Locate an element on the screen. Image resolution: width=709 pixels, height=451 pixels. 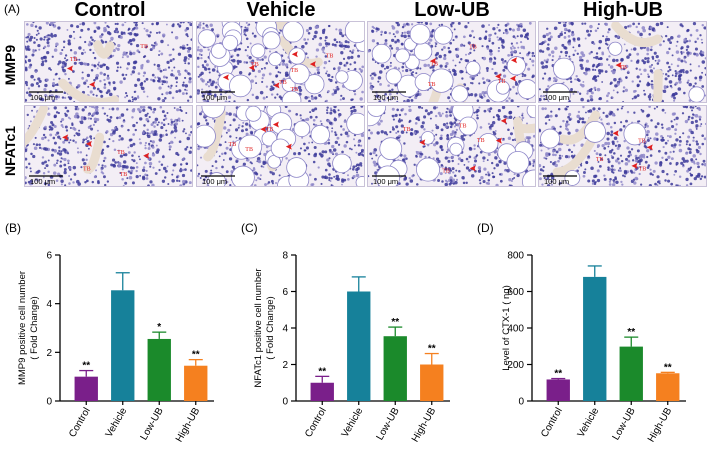
micrograph-nfatc1-low-ub: TB TB TB TB 100 μm is located at coordinates (451, 146).